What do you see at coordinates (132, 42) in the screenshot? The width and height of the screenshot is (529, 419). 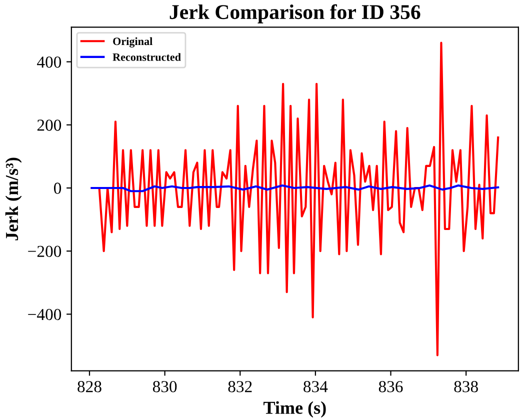 I see `legend-label: Original` at bounding box center [132, 42].